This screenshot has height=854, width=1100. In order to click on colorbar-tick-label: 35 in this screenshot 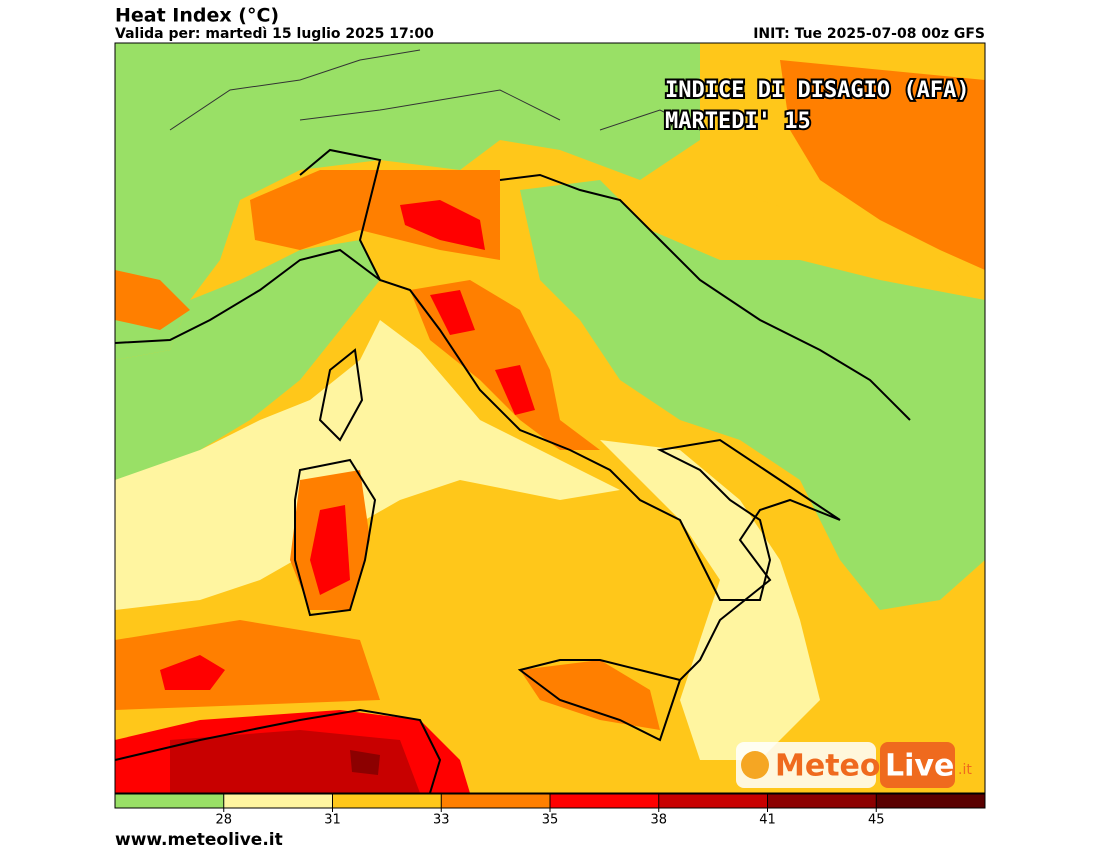, I will do `click(550, 820)`.